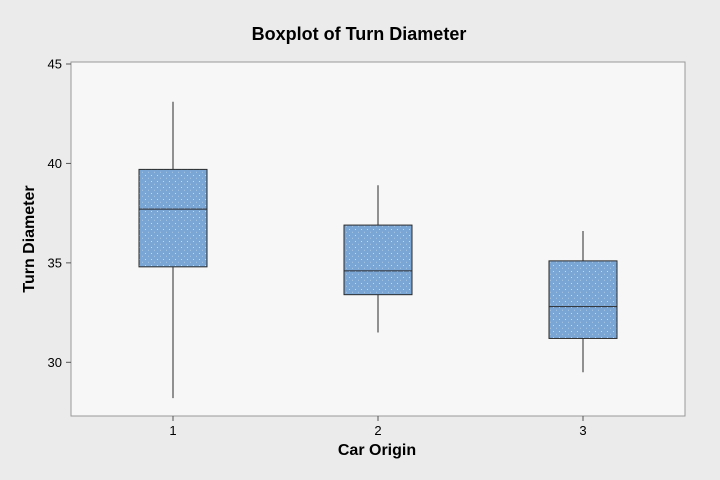 This screenshot has height=480, width=720. Describe the element at coordinates (55, 362) in the screenshot. I see `y-tick-label: 30` at that location.